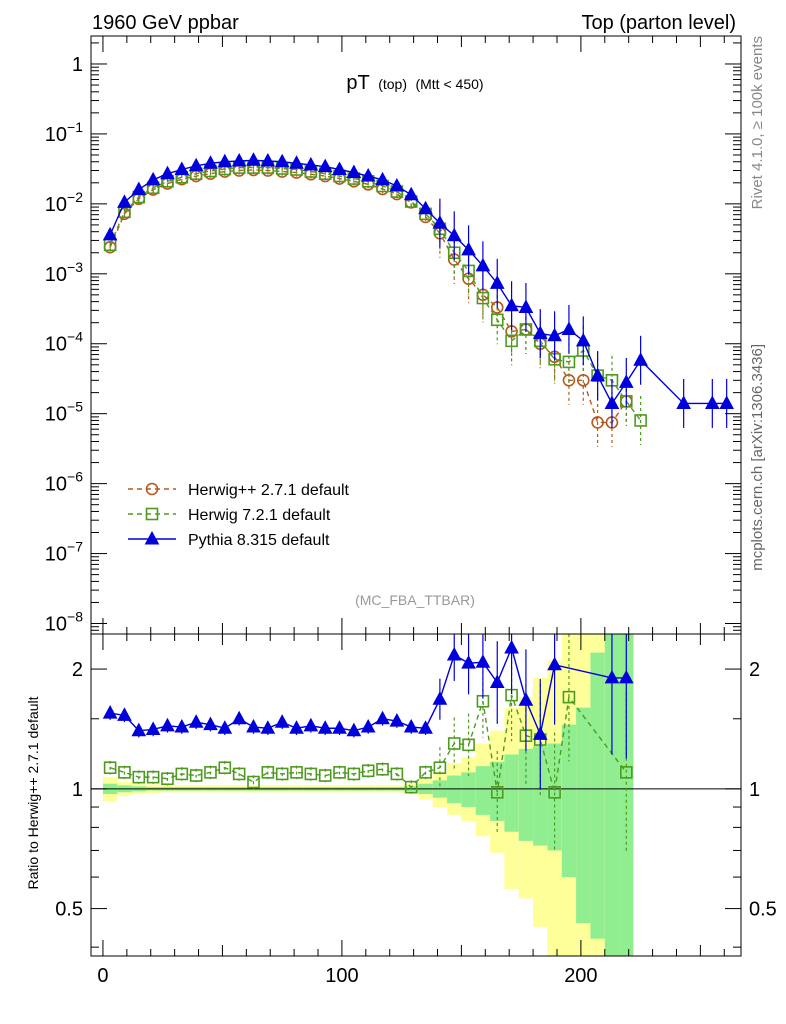  What do you see at coordinates (64, 412) in the screenshot?
I see `main-y-tick-label: 10⁻⁵` at bounding box center [64, 412].